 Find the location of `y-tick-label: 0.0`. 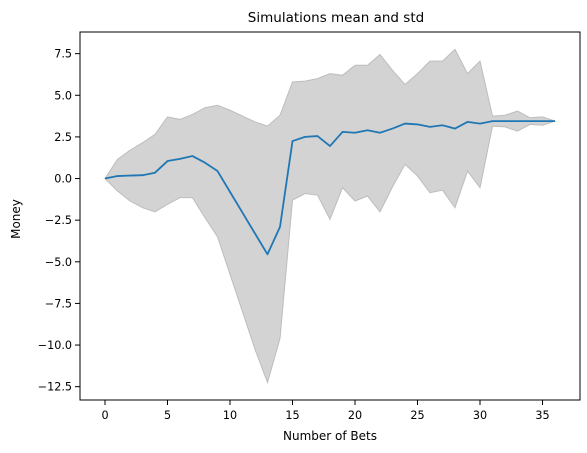

y-tick-label: 0.0 is located at coordinates (63, 179).